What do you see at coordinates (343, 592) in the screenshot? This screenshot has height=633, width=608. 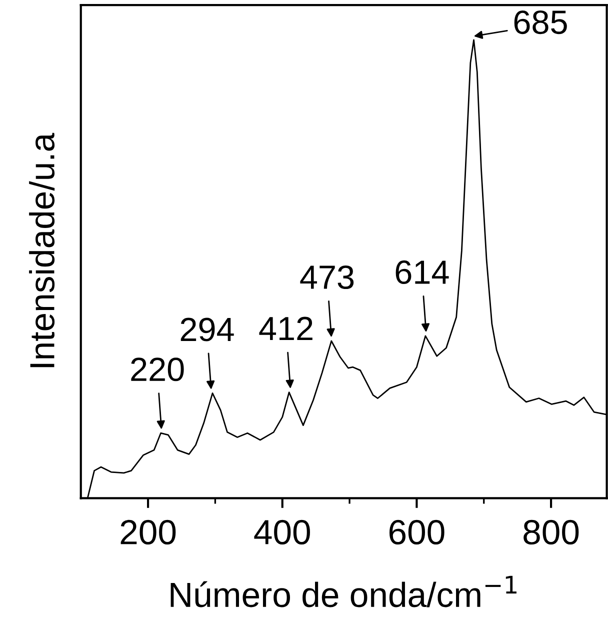 I see `x-axis-title: Número de onda/cm$^{−1}$` at bounding box center [343, 592].